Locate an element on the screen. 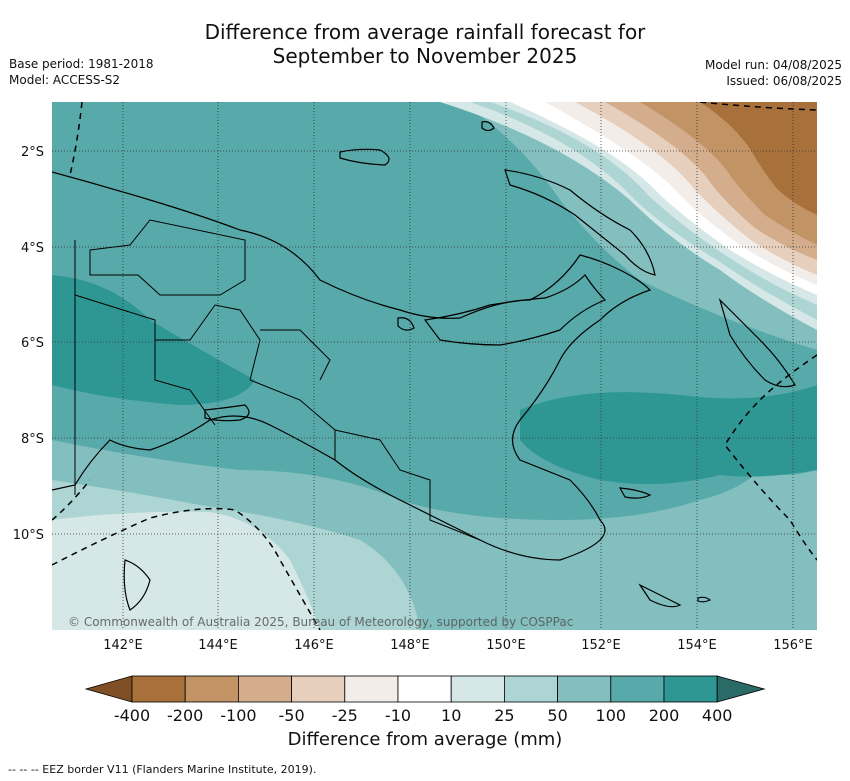 This screenshot has height=781, width=850. band-minus200-ne is located at coordinates (753, 158).